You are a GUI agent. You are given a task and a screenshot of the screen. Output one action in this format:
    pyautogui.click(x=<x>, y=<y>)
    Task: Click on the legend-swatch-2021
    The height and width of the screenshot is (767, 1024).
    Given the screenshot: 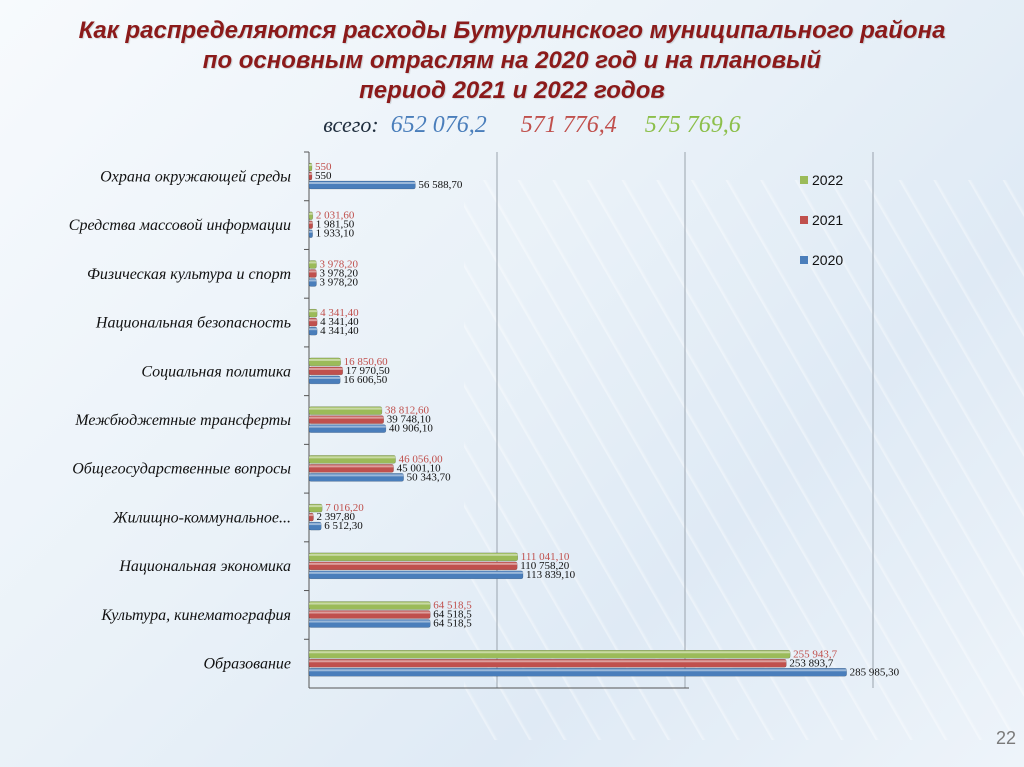 What is the action you would take?
    pyautogui.click(x=804, y=220)
    